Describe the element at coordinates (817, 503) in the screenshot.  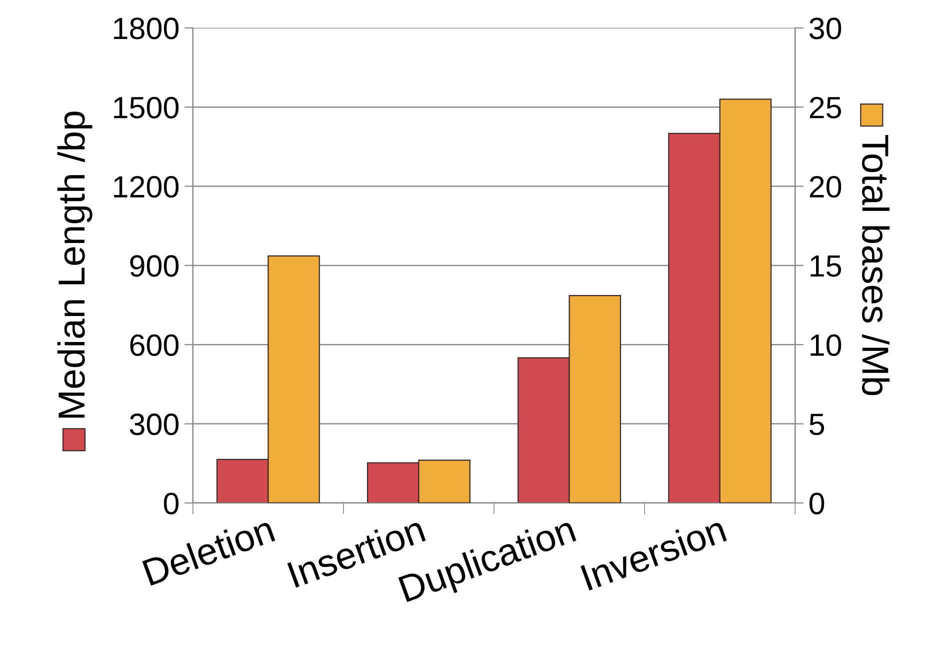
I see `y2-tick-label: 0` at that location.